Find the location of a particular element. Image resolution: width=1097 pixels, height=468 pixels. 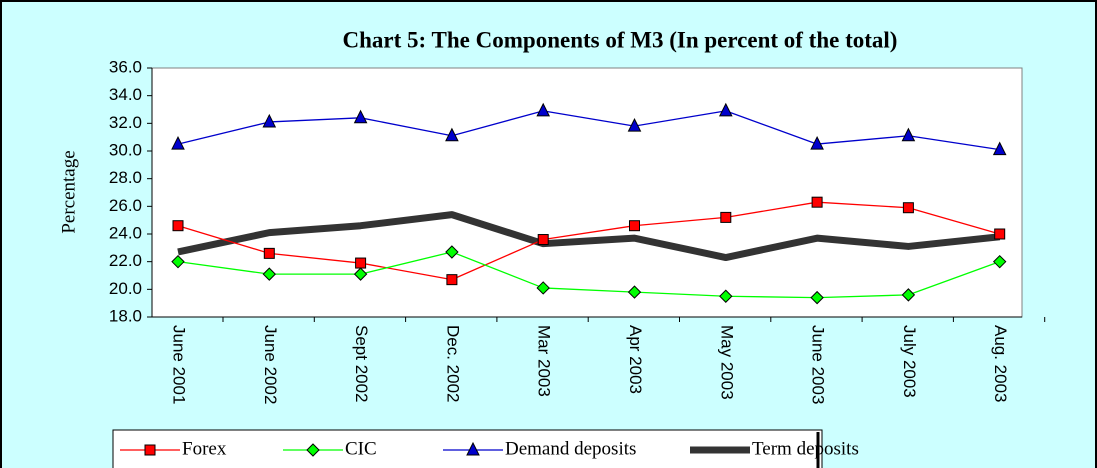

x-tick-label: June 2002 is located at coordinates (270, 364).